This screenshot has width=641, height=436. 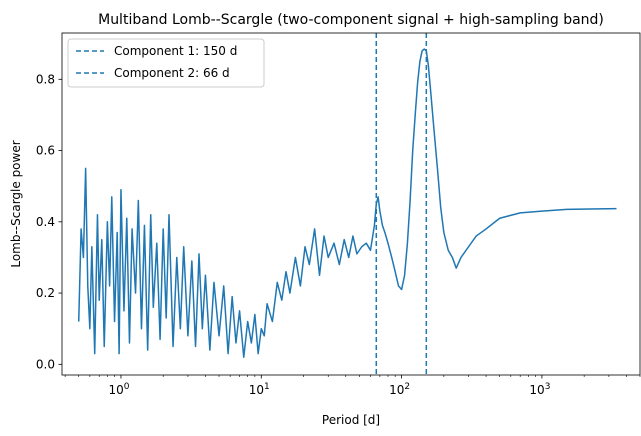 I want to click on x-tick-label: 10², so click(x=399, y=389).